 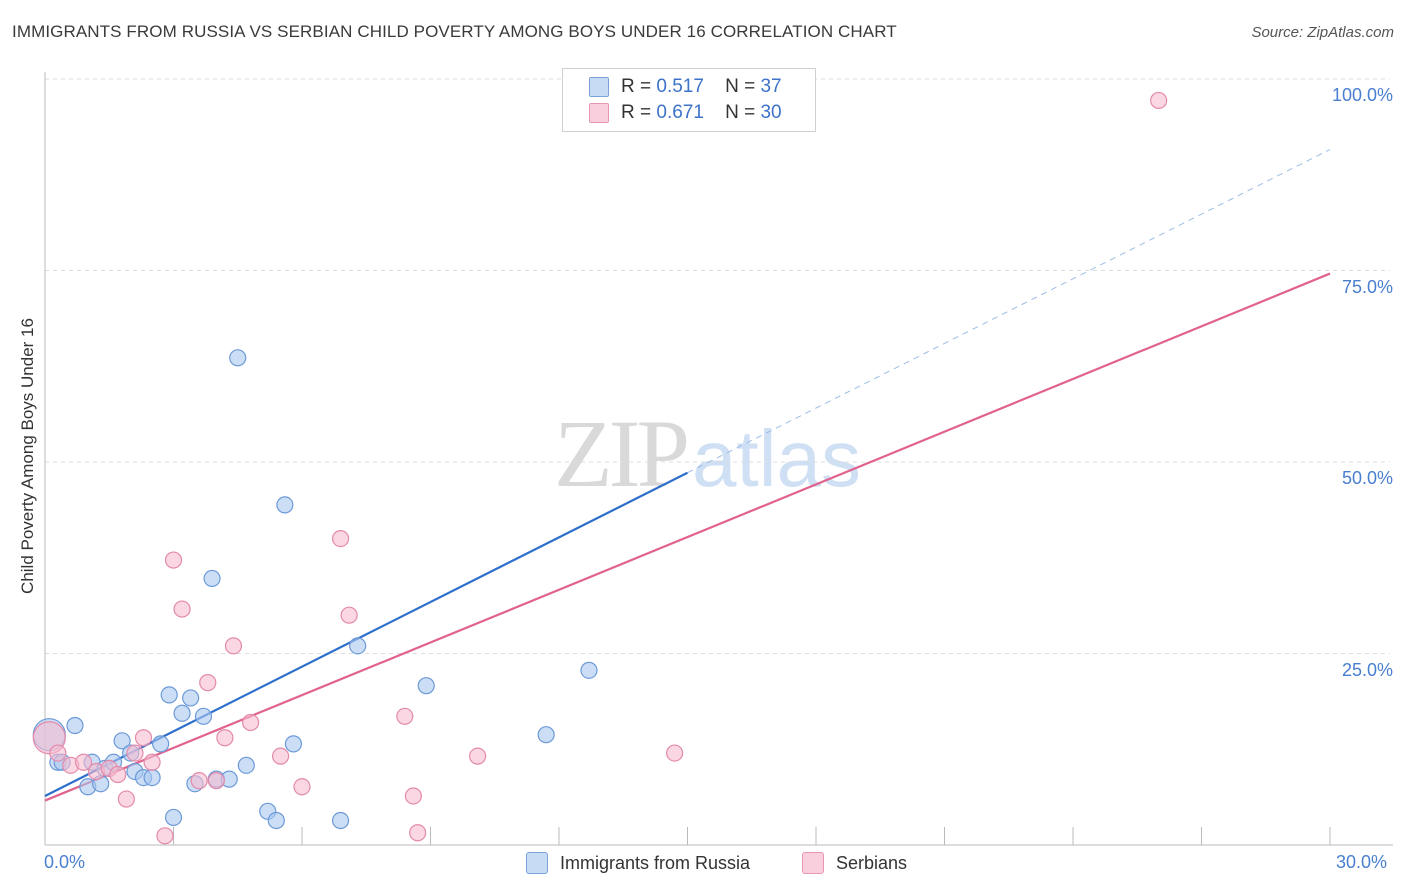 I want to click on y-tick-label: 50.0%, so click(x=1367, y=478).